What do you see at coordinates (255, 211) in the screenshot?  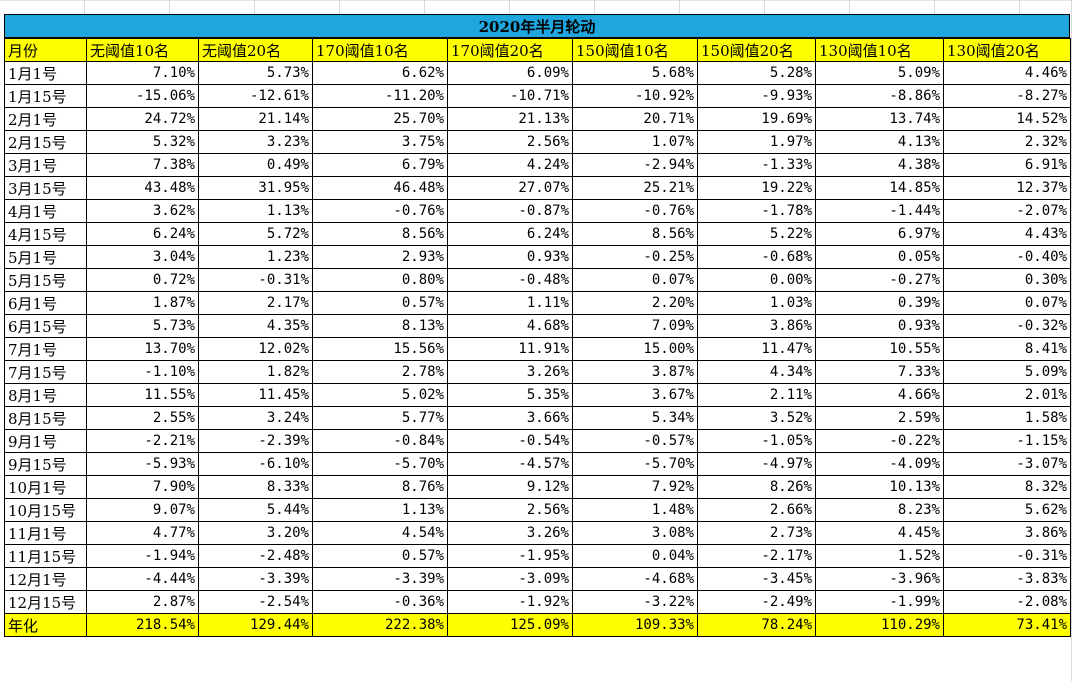 I see `value-cell: 1.13%` at bounding box center [255, 211].